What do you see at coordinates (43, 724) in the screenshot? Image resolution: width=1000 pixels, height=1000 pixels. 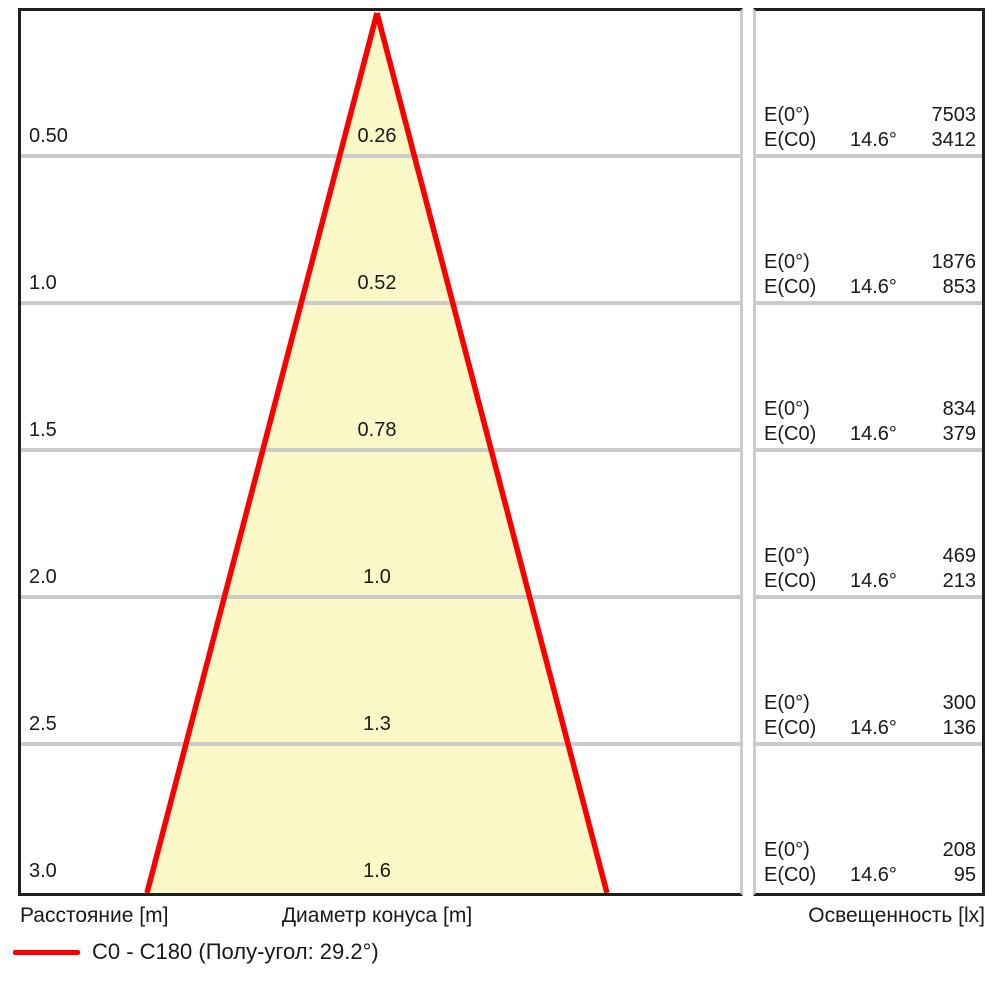 I see `distance-label: 2.5` at bounding box center [43, 724].